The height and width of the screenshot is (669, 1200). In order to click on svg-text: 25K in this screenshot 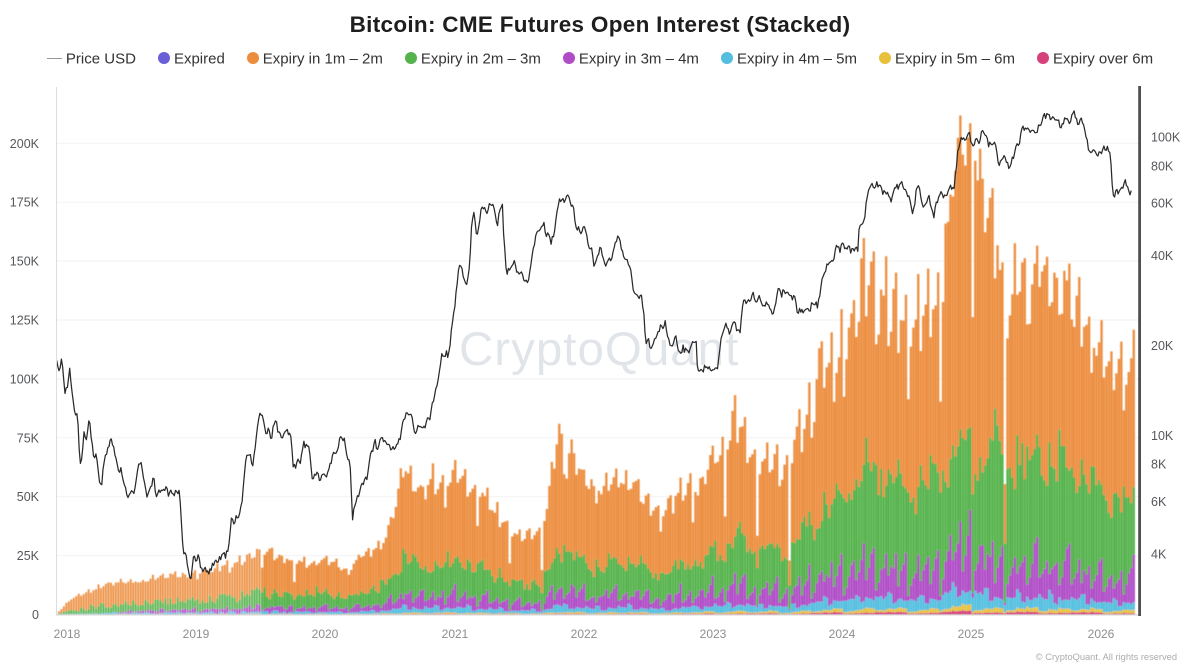, I will do `click(28, 556)`.